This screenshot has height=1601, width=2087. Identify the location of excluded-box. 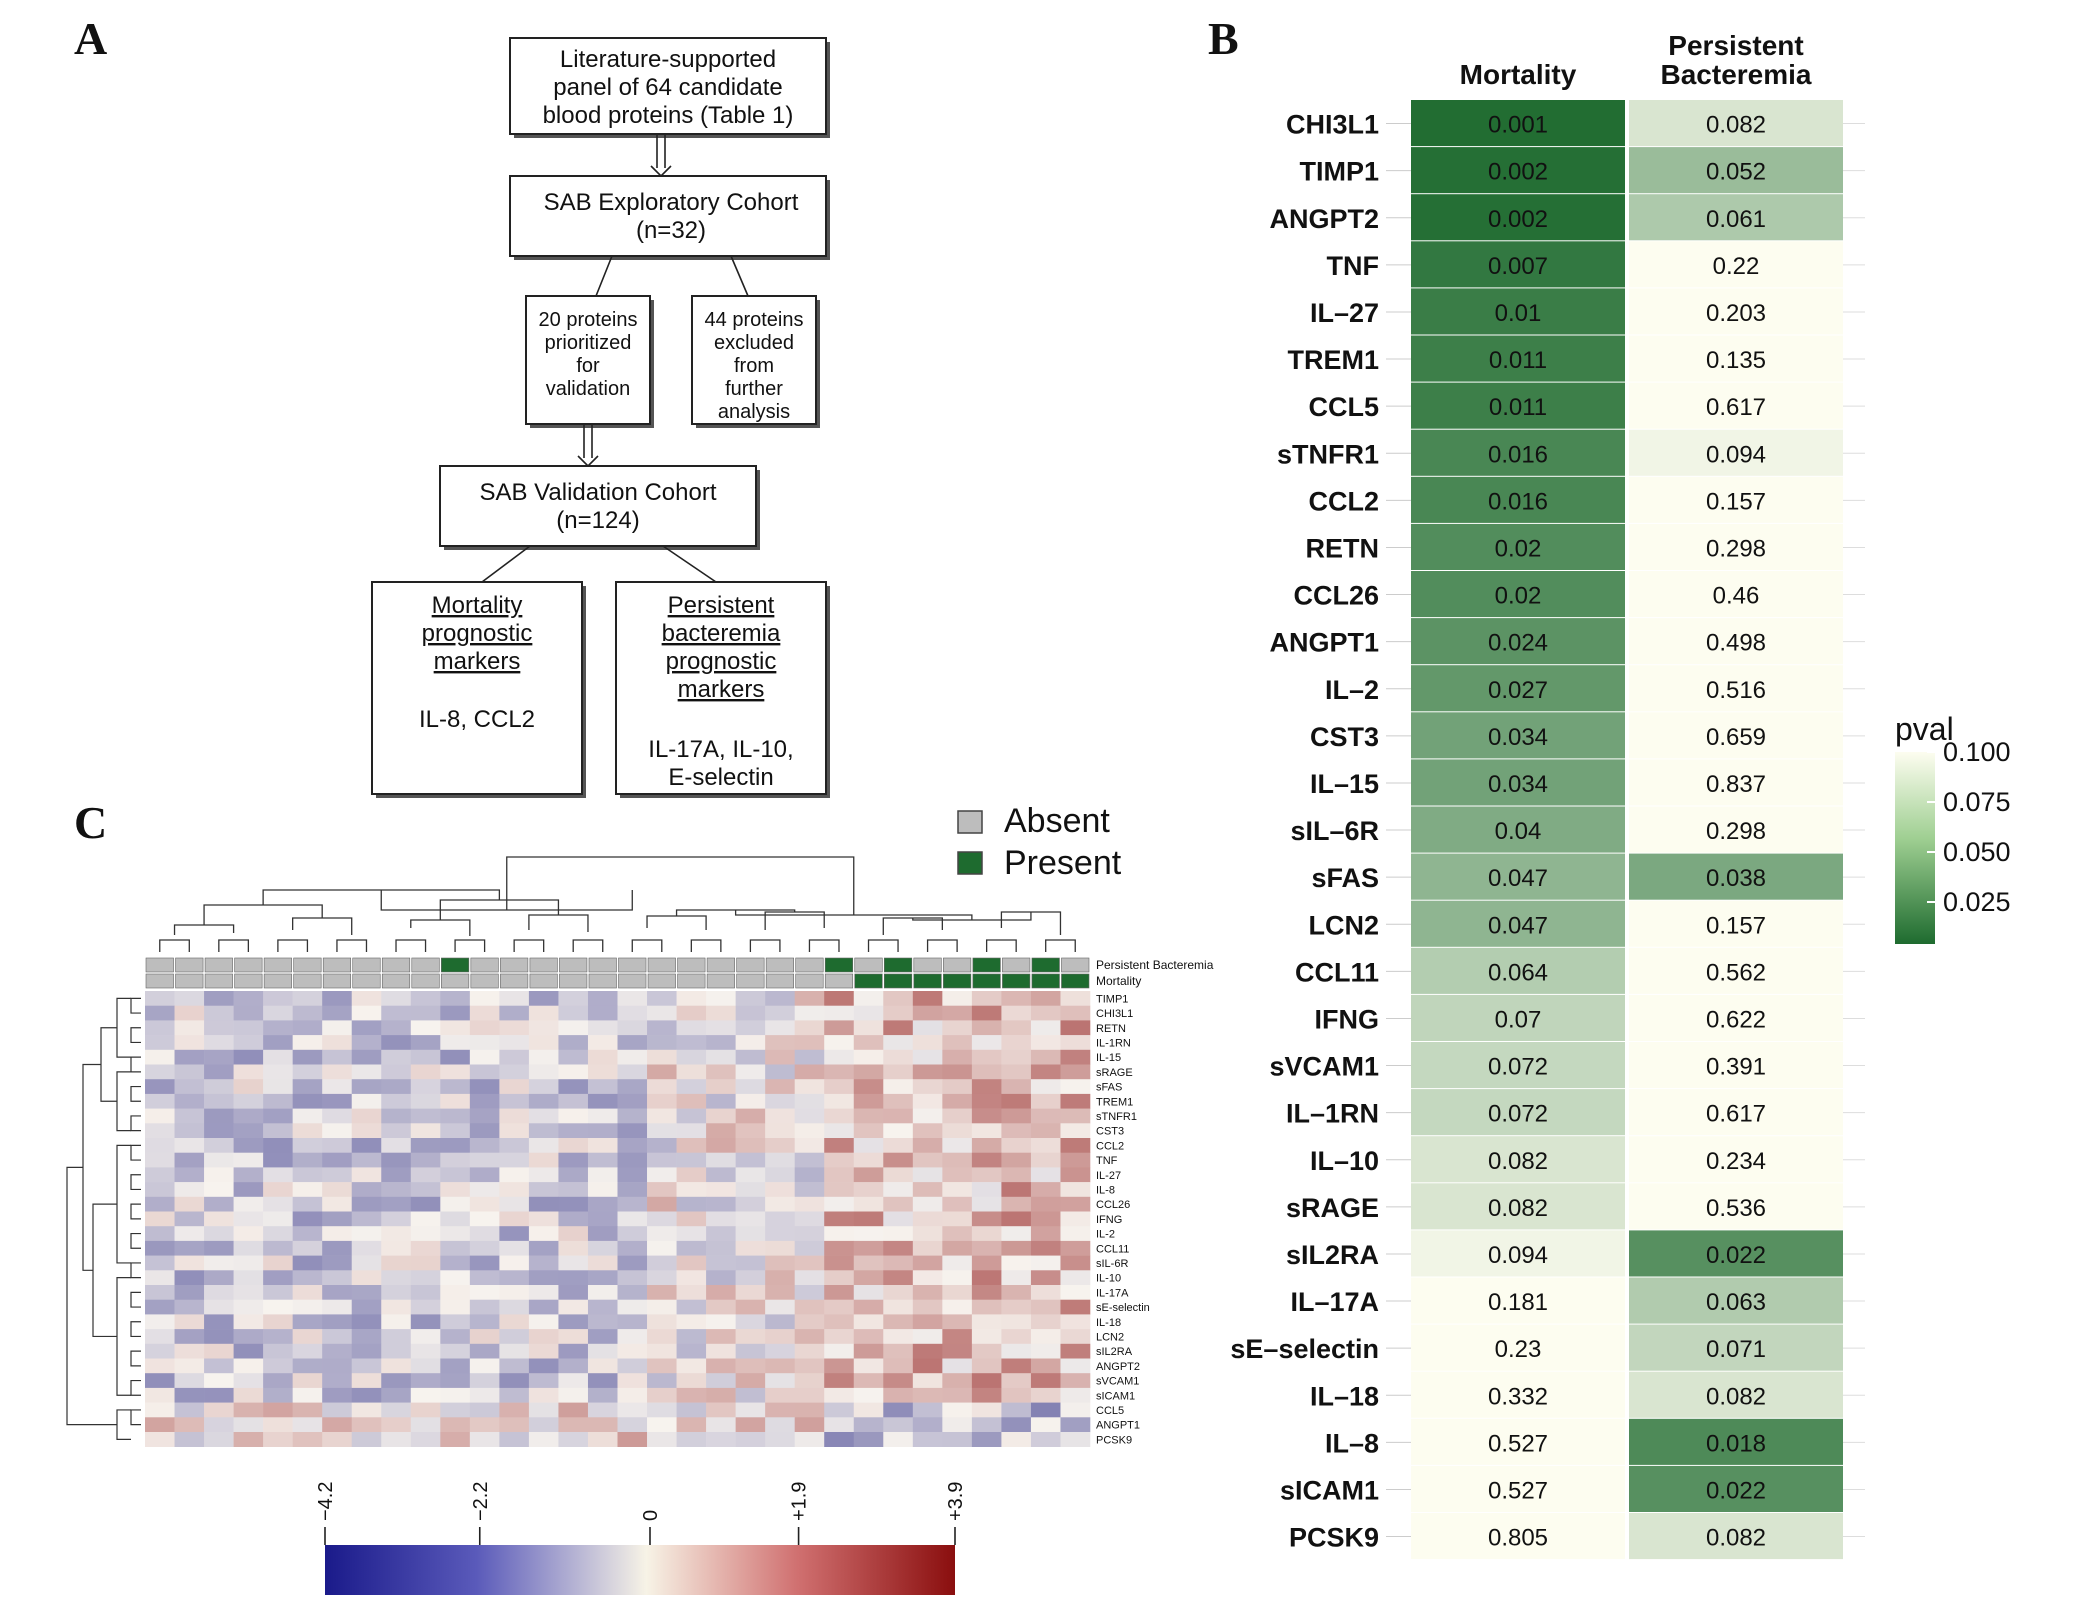
(754, 360).